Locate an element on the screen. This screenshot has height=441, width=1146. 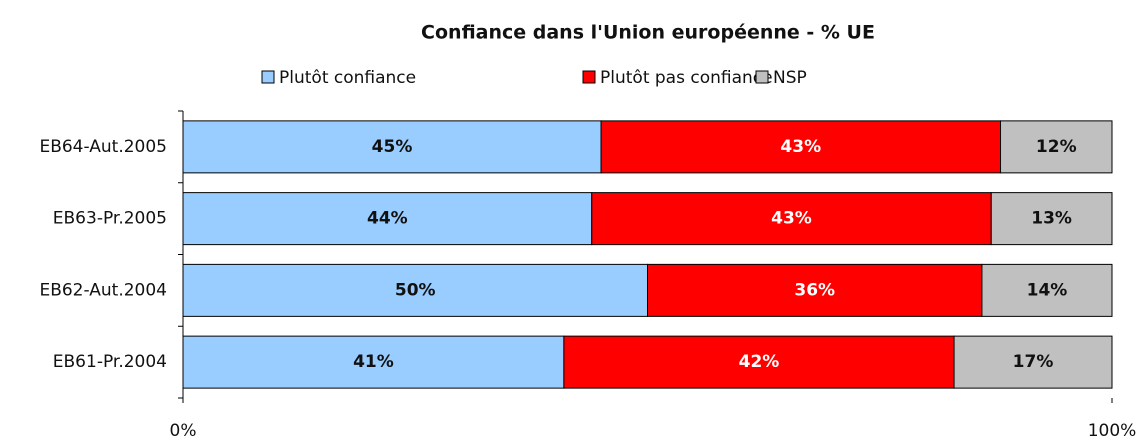
data-label: 44% is located at coordinates (387, 219).